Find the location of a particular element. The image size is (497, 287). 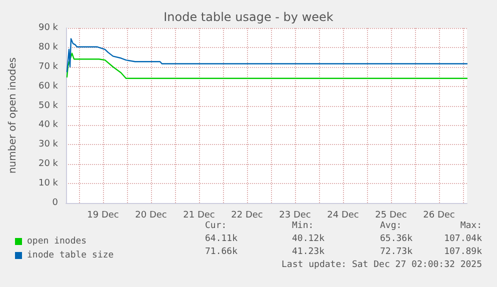

text: 72.73k is located at coordinates (397, 252).